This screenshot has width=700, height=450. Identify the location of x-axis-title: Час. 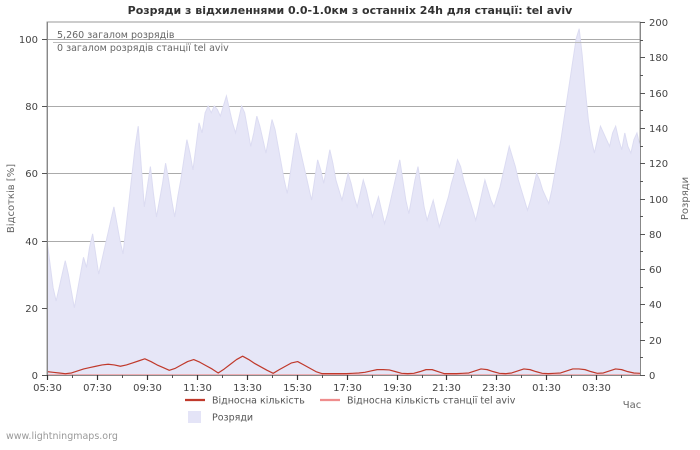
(632, 405).